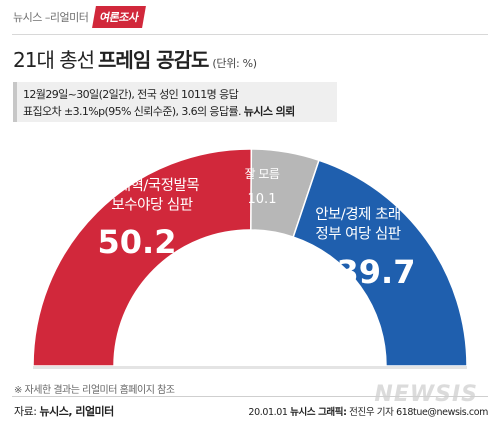  I want to click on survey-error: 표집오차 ±3.1%p(95% 신뢰수준), 3.6의 응답률., so click(132, 111).